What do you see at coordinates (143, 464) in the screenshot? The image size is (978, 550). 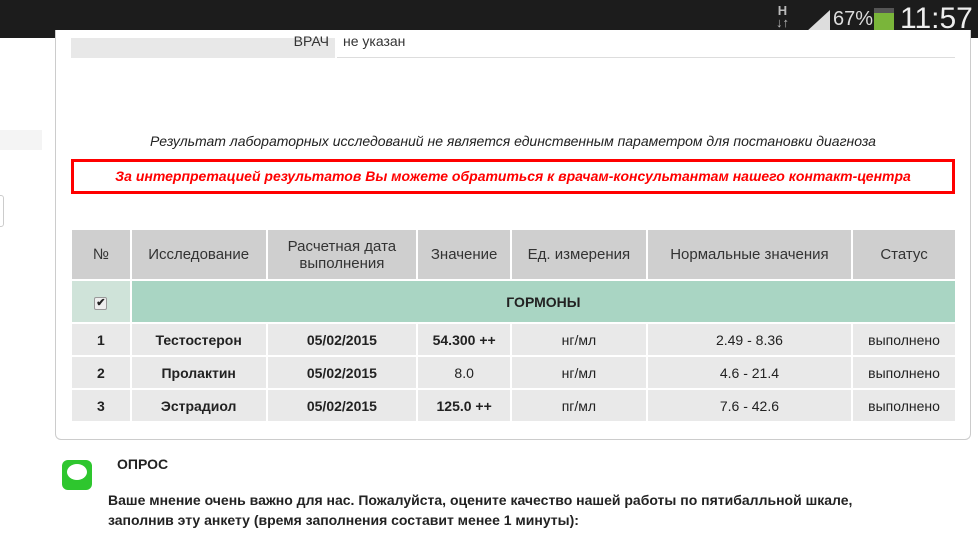 I see `survey-title: ОПРОС` at bounding box center [143, 464].